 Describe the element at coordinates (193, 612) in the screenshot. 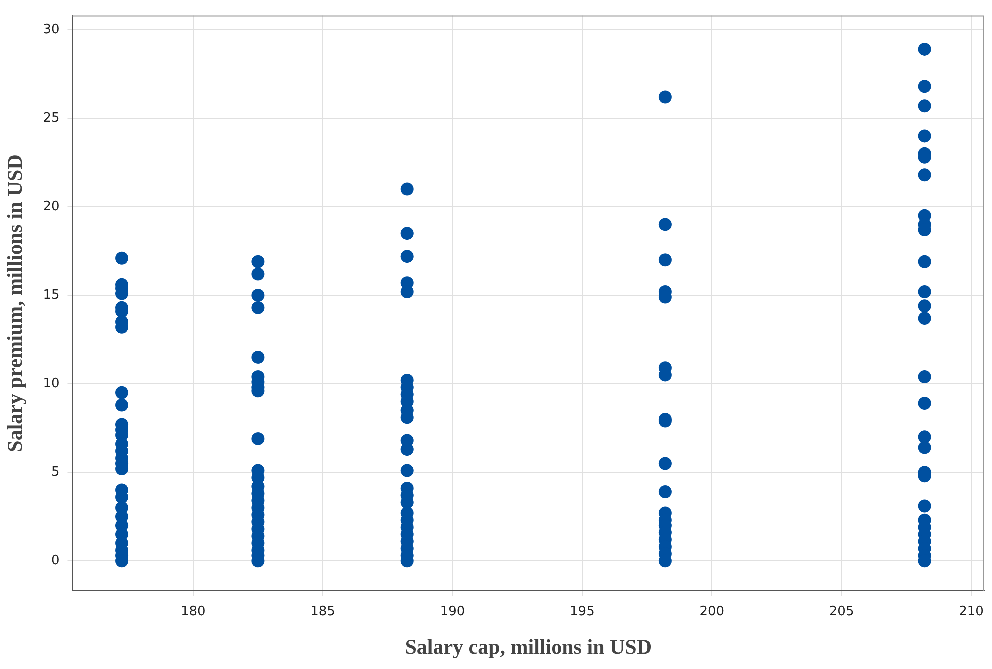

I see `x-tick-label: 180` at that location.